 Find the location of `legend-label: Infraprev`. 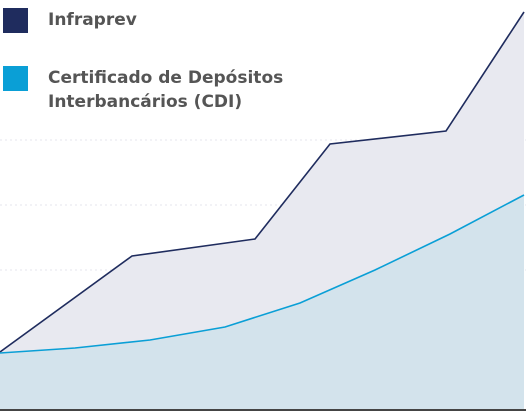

legend-label: Infraprev is located at coordinates (92, 20).